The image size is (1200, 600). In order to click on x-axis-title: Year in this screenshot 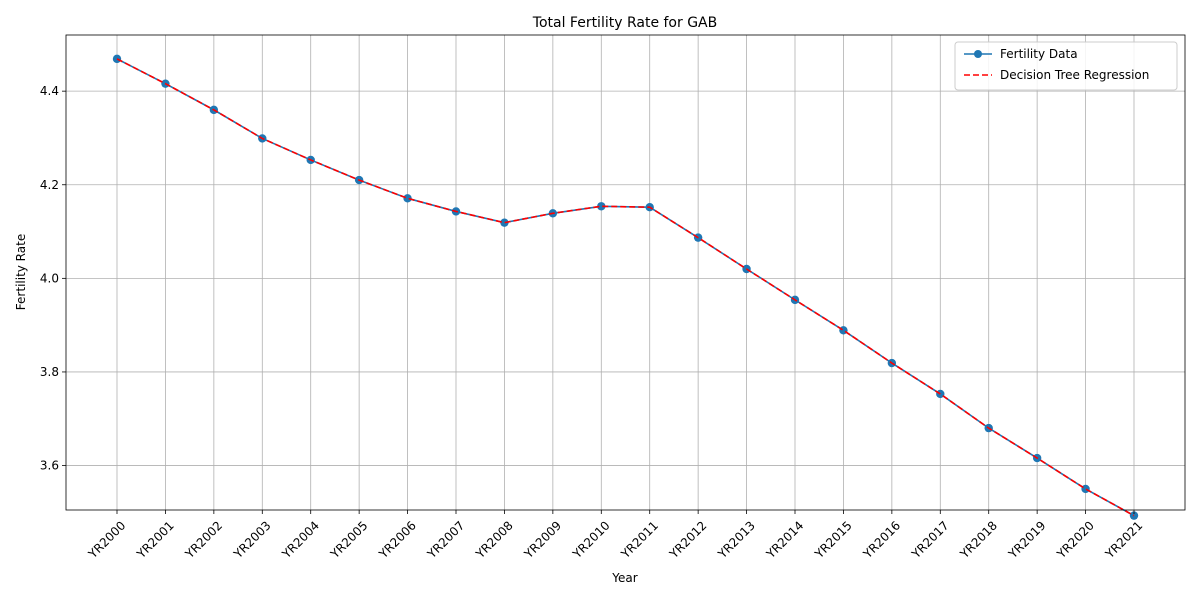, I will do `click(624, 578)`.